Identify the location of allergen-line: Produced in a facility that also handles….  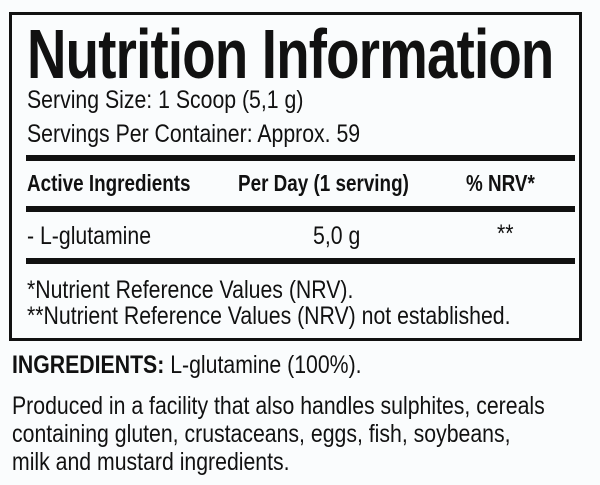
(278, 406).